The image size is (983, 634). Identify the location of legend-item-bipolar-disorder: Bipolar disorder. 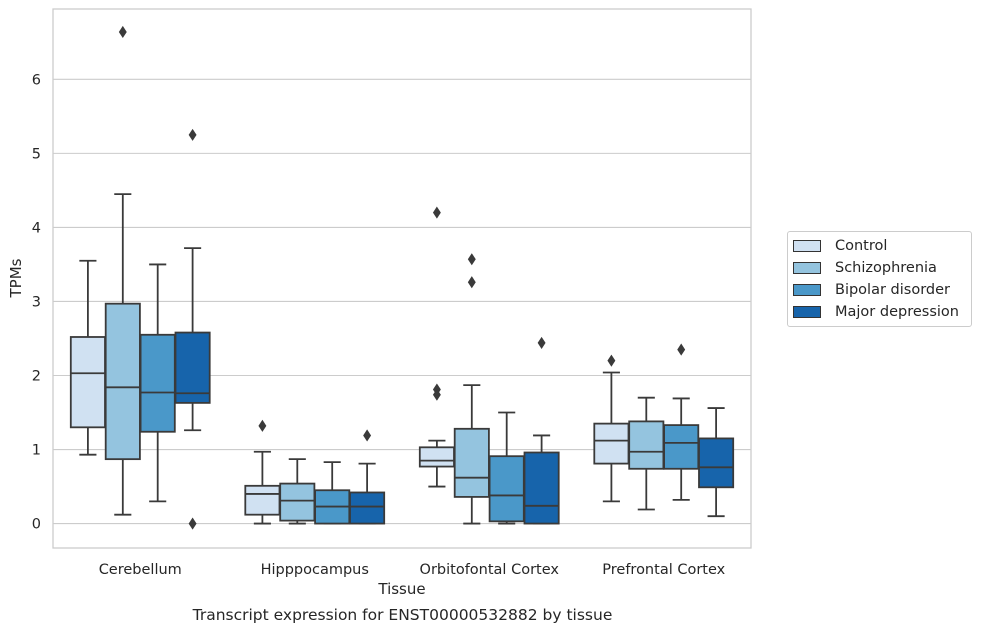
(871, 290).